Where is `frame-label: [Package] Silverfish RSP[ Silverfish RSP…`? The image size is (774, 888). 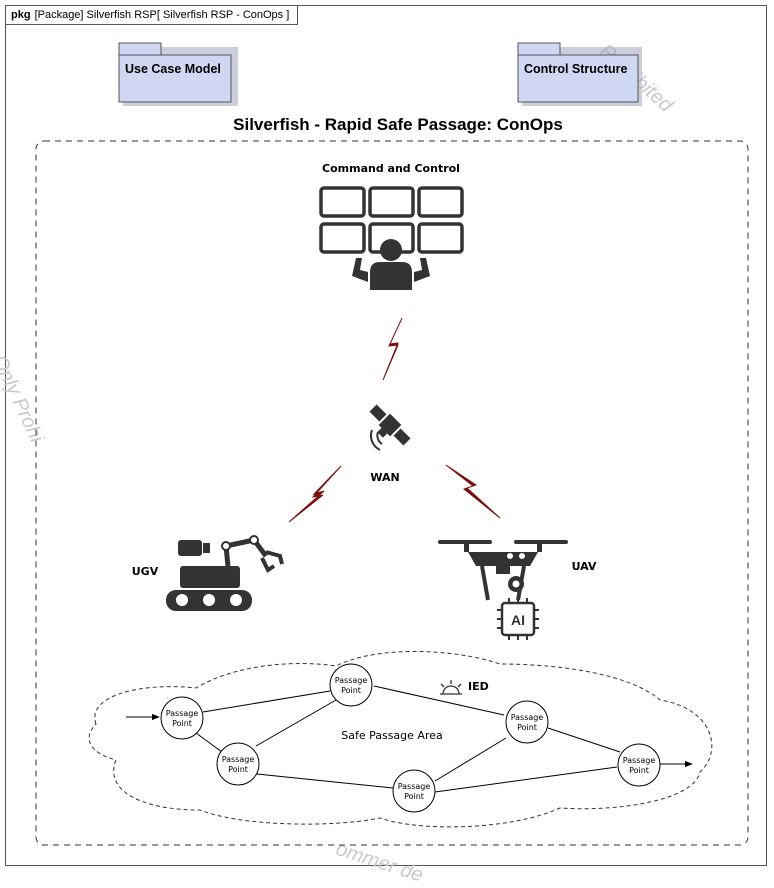 frame-label: [Package] Silverfish RSP[ Silverfish RSP… is located at coordinates (162, 15).